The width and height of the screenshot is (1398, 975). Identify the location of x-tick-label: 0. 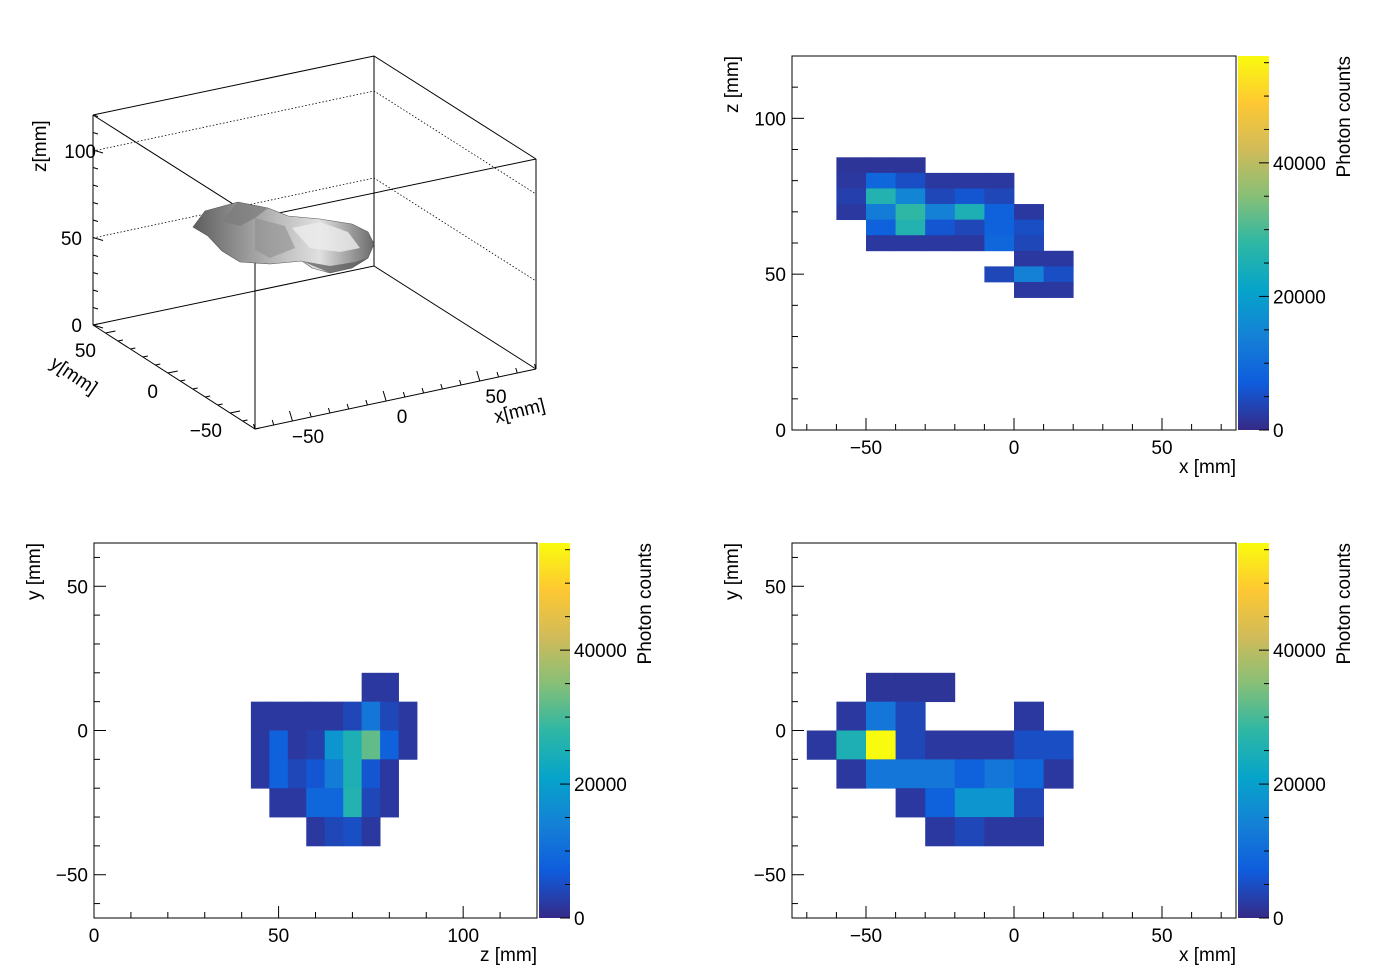
(94, 936).